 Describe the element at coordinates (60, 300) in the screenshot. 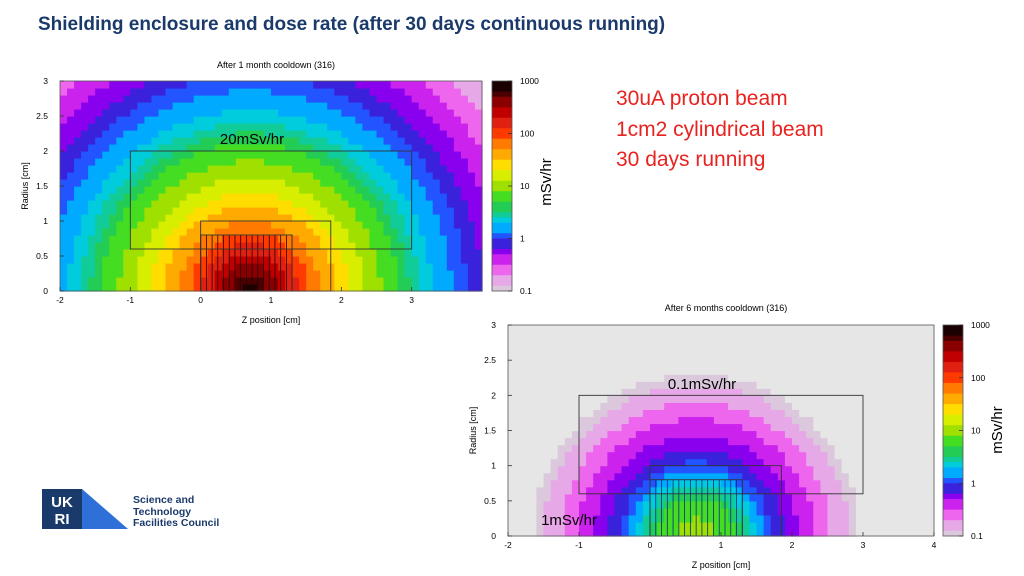

I see `x-tick-label: -2` at that location.